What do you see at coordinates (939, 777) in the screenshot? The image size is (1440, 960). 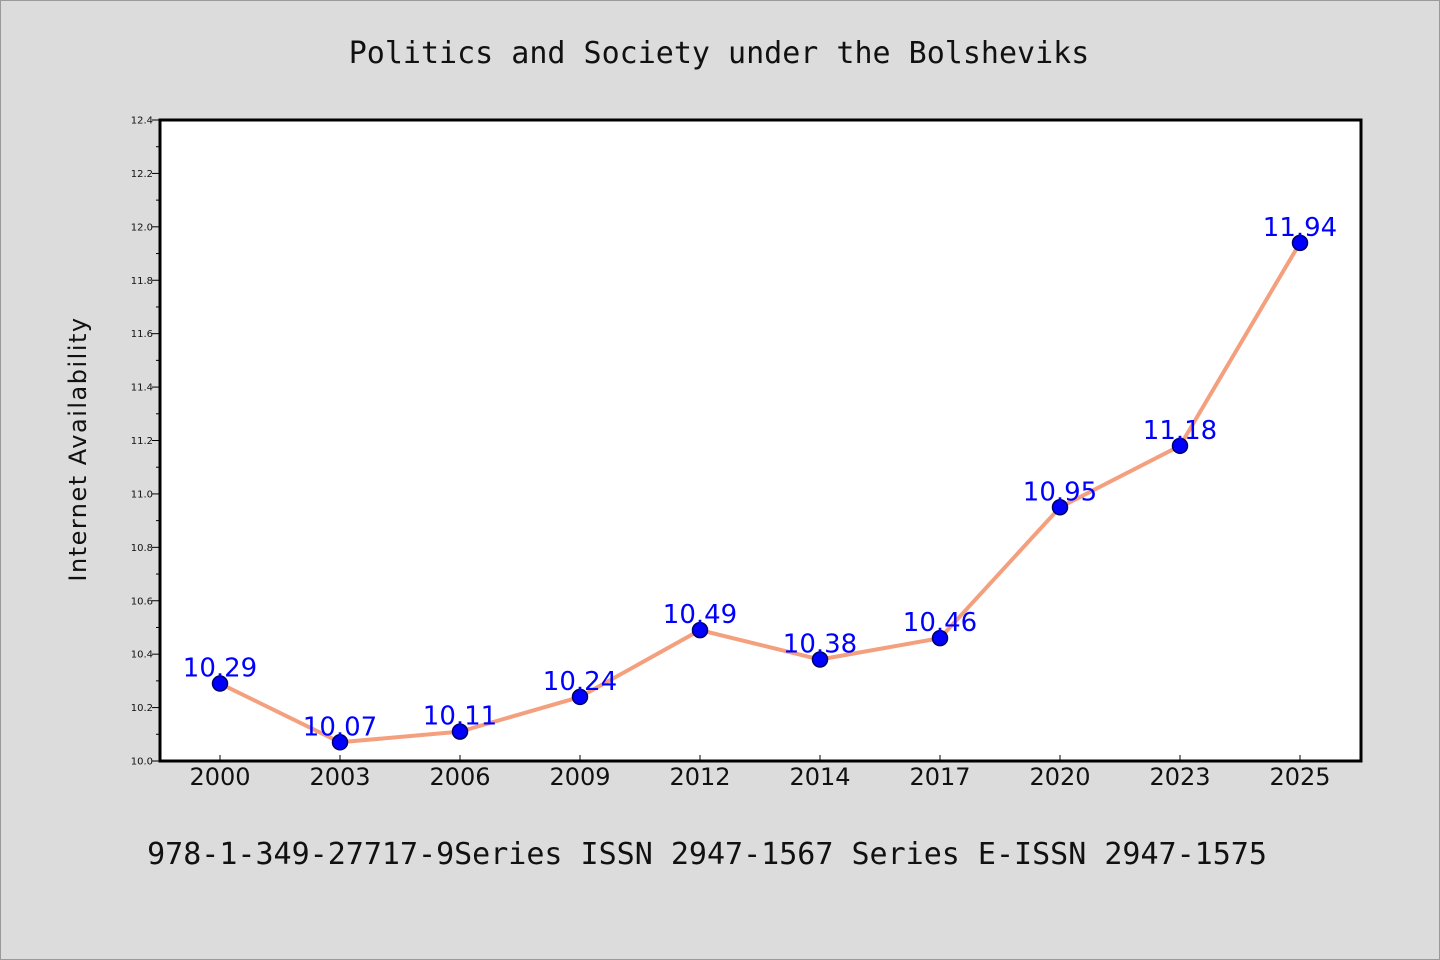 I see `x-tick-label: 2017` at bounding box center [939, 777].